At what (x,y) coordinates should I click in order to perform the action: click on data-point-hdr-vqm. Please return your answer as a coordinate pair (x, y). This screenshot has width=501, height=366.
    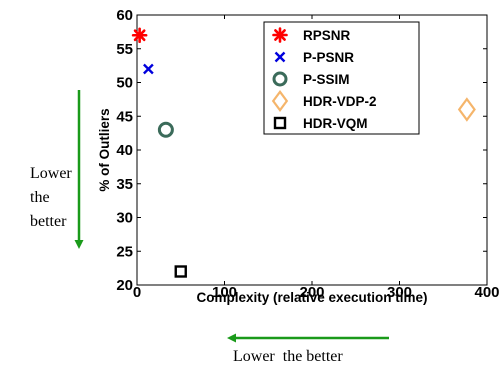
    Looking at the image, I should click on (180, 271).